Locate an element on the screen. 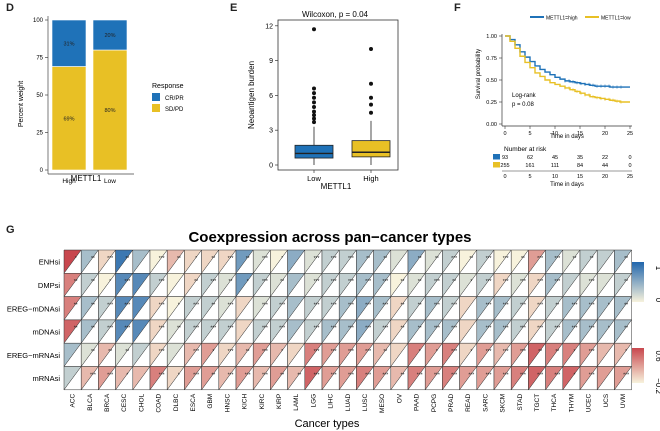  panel-g-column-label: SKCM is located at coordinates (503, 403).